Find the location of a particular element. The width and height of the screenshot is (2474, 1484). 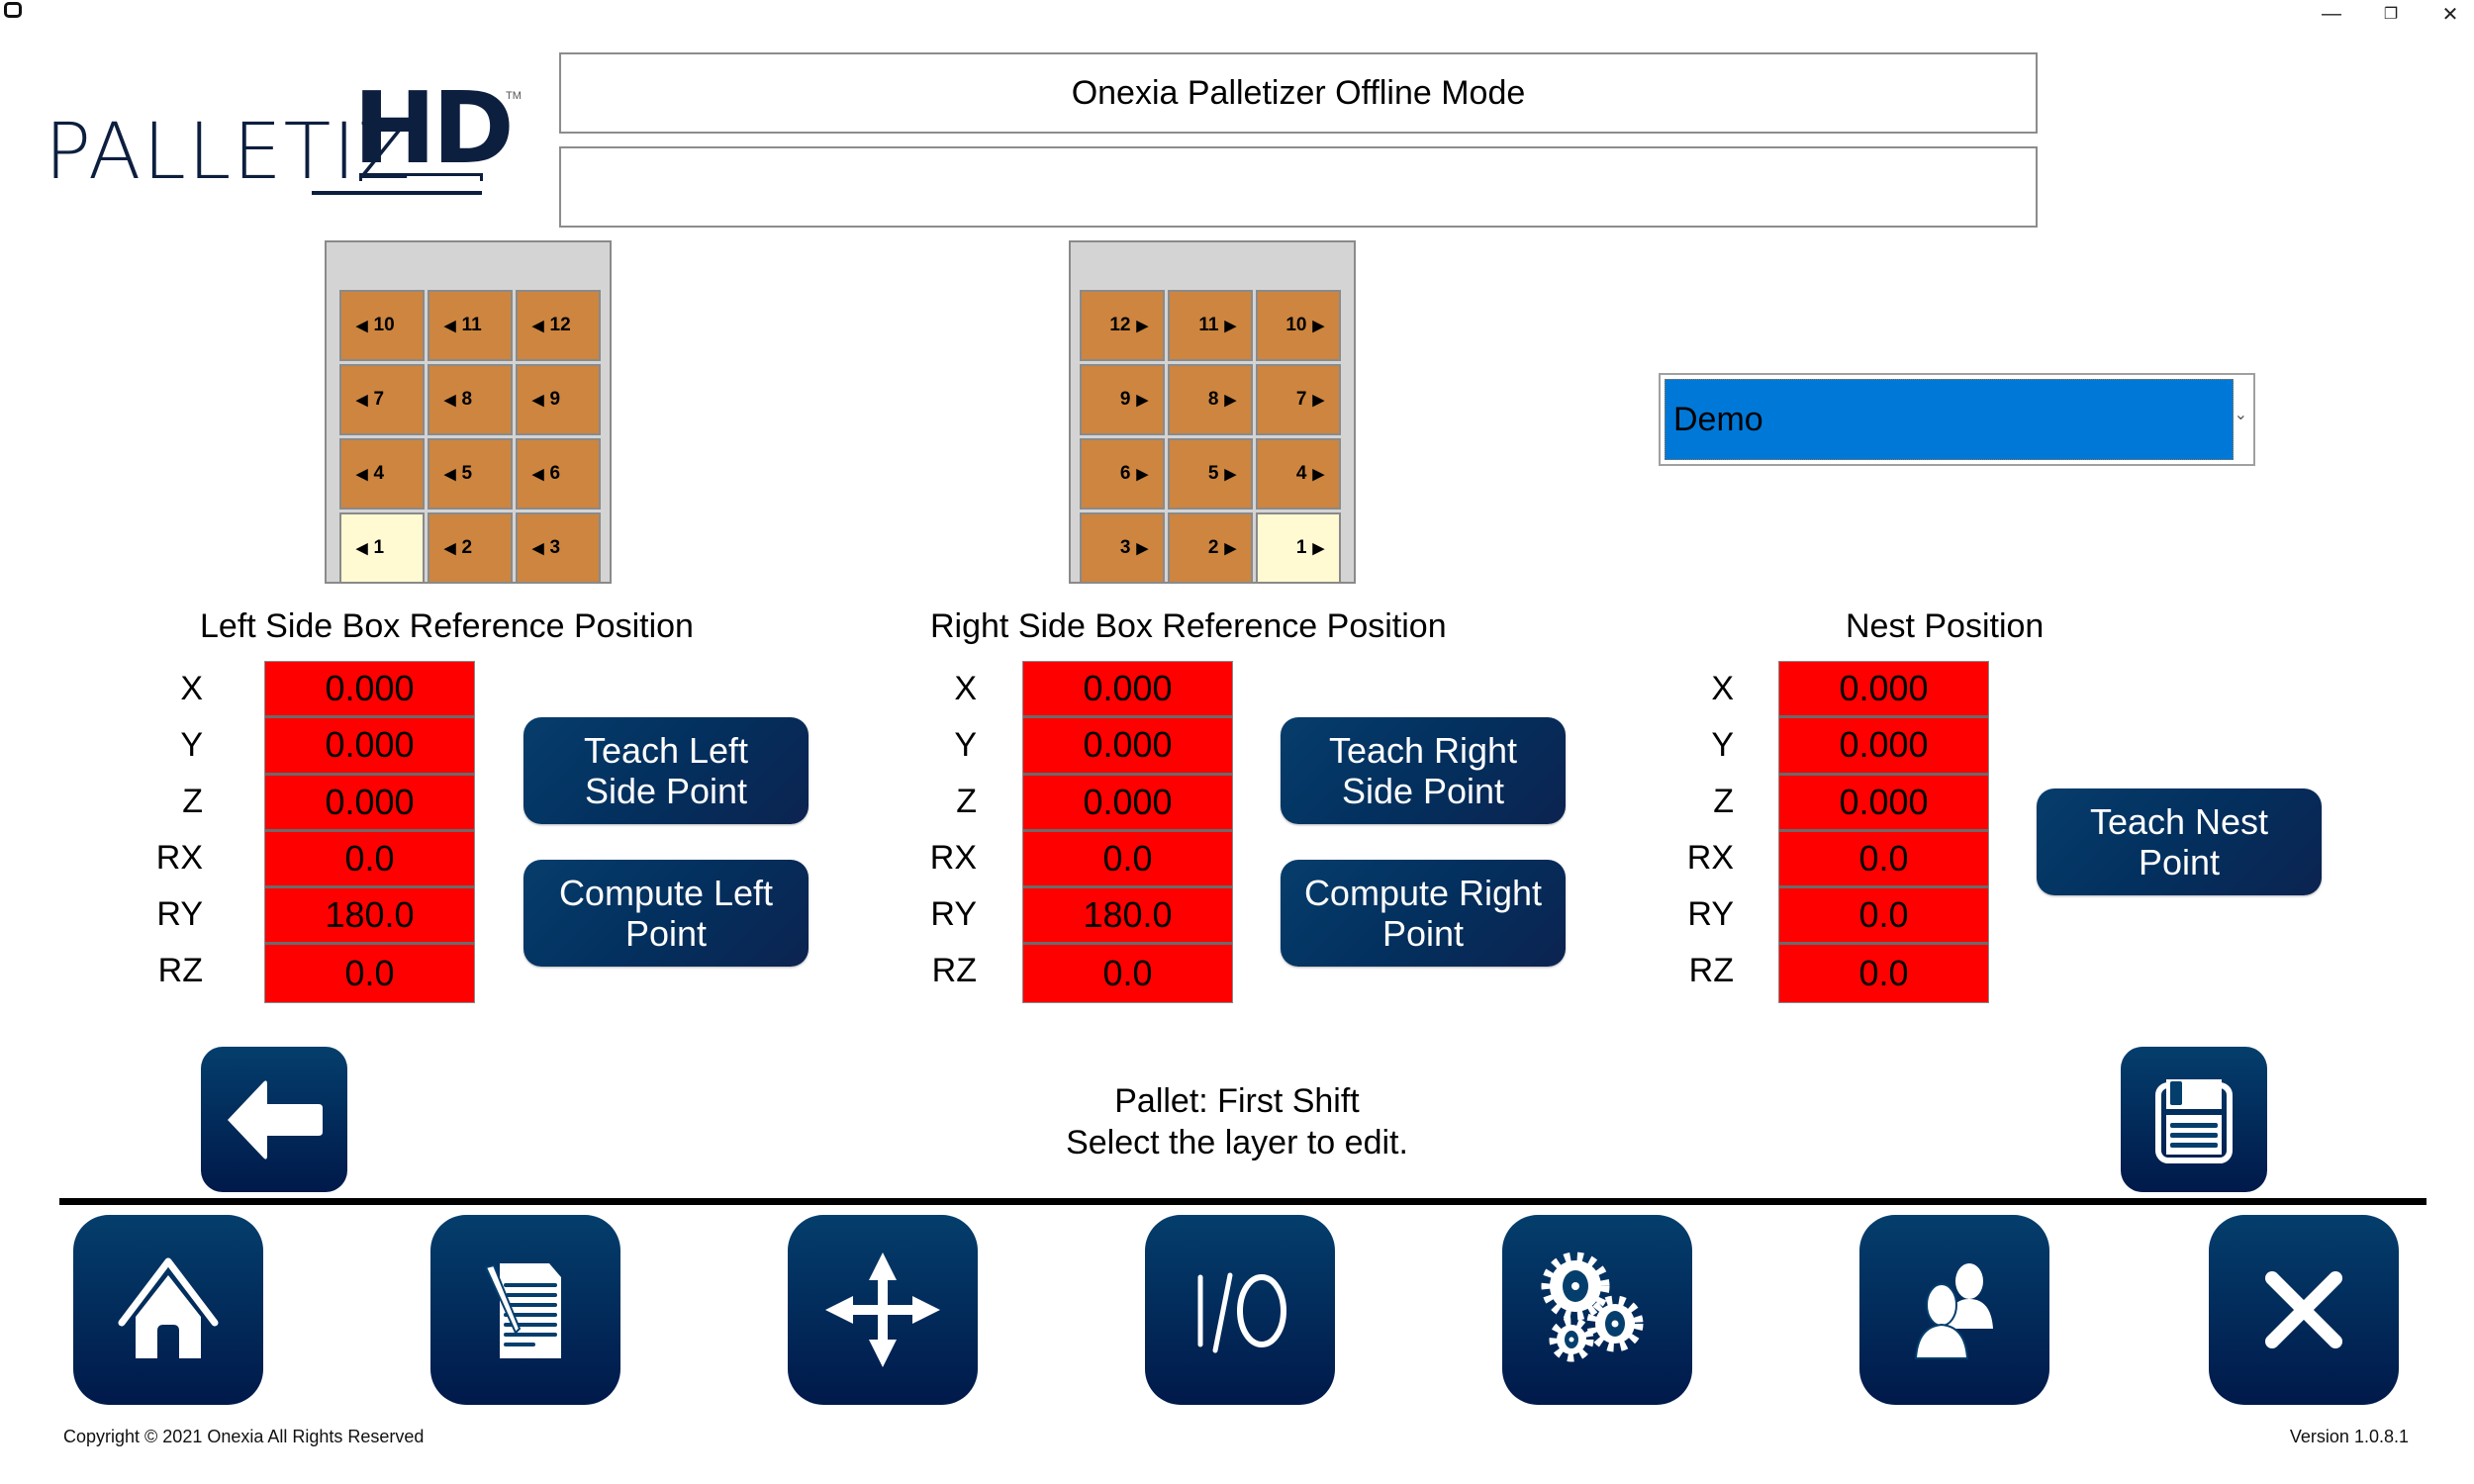

app-window-icon is located at coordinates (13, 10).